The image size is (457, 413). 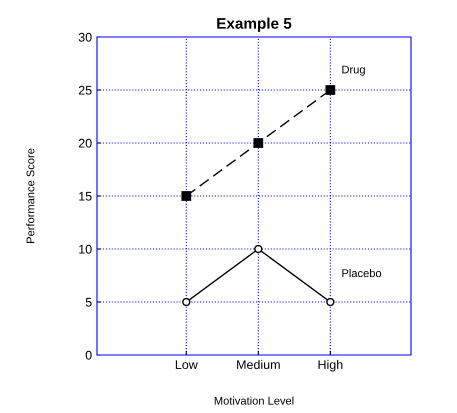 What do you see at coordinates (30, 195) in the screenshot?
I see `y-axis-title: Performance Score` at bounding box center [30, 195].